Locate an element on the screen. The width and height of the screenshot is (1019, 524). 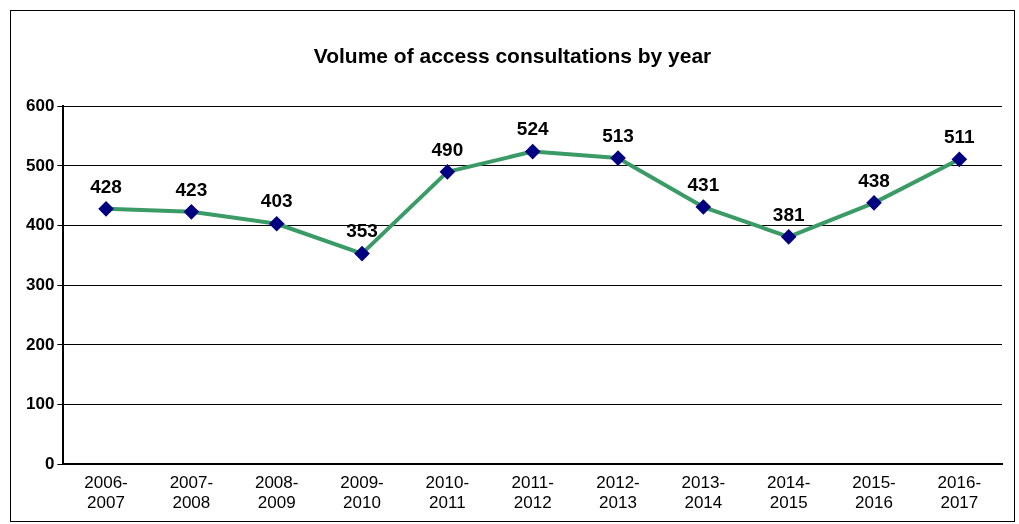
x-tick-label: 2009-2010 is located at coordinates (362, 493).